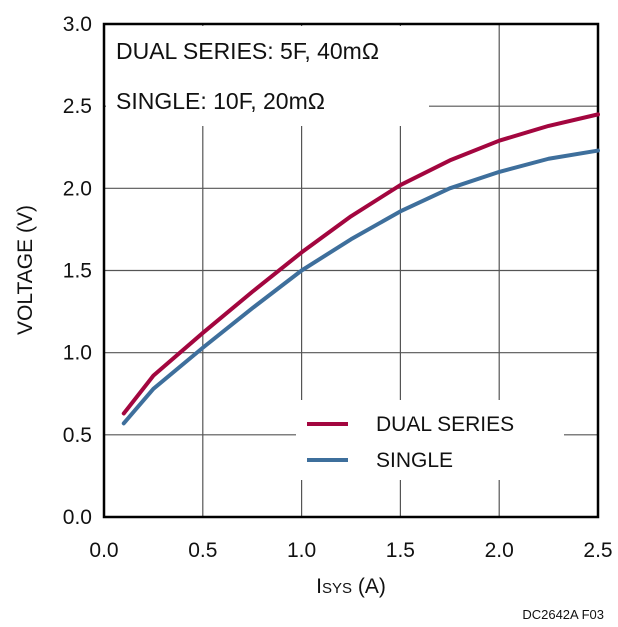 This screenshot has height=627, width=618. What do you see at coordinates (25, 270) in the screenshot?
I see `y-axis-title: VOLTAGE (V)` at bounding box center [25, 270].